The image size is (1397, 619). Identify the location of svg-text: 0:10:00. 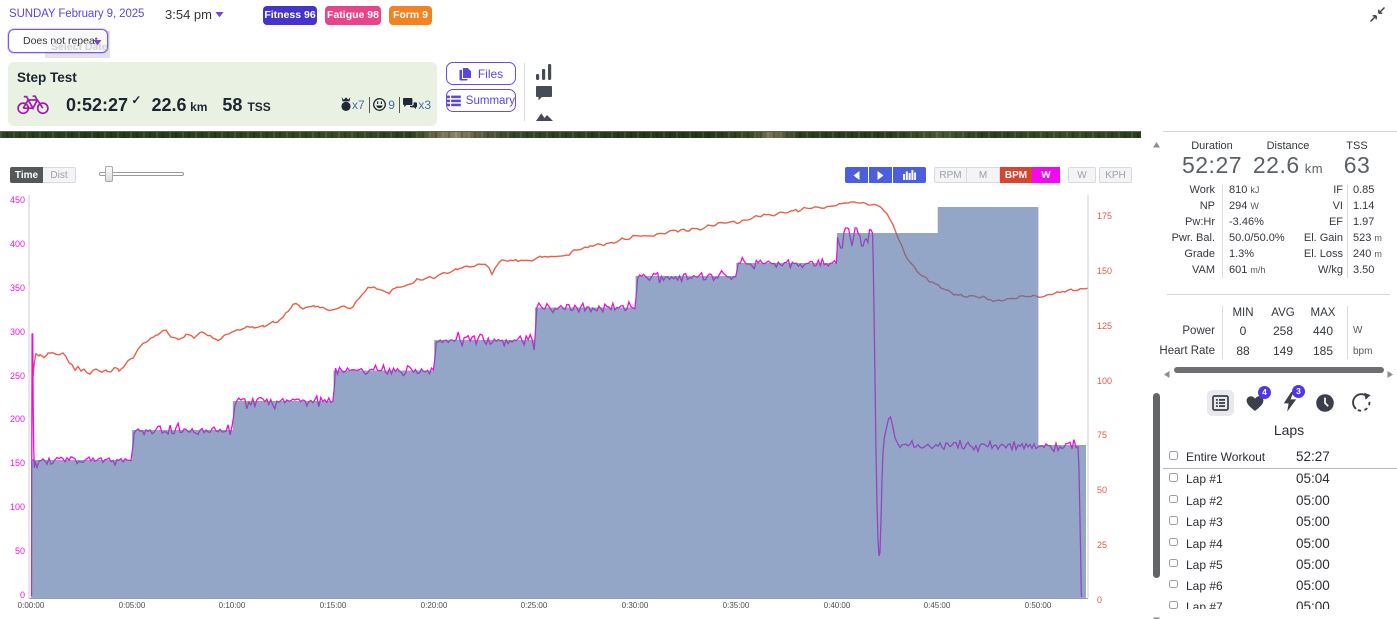
(232, 605).